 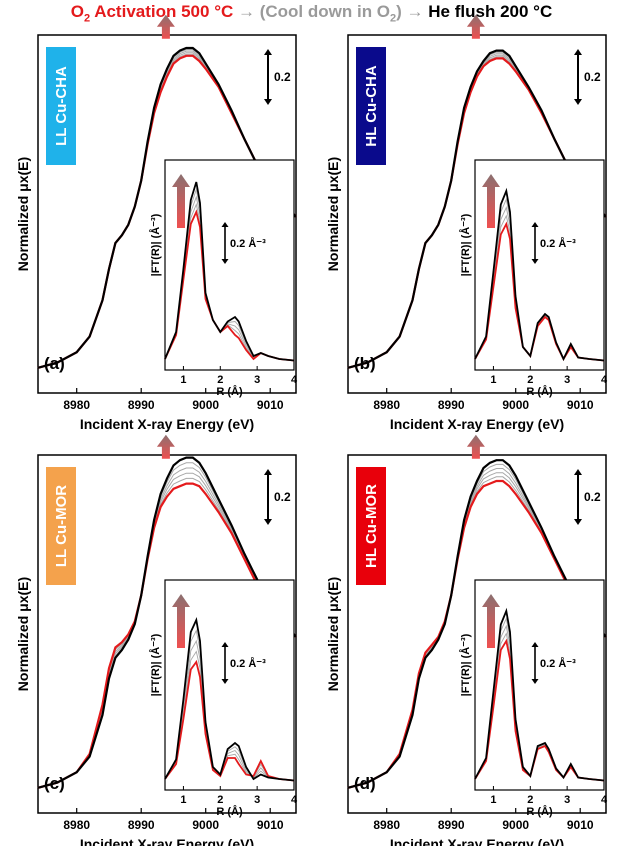 I want to click on panel-label: (d), so click(x=365, y=783).